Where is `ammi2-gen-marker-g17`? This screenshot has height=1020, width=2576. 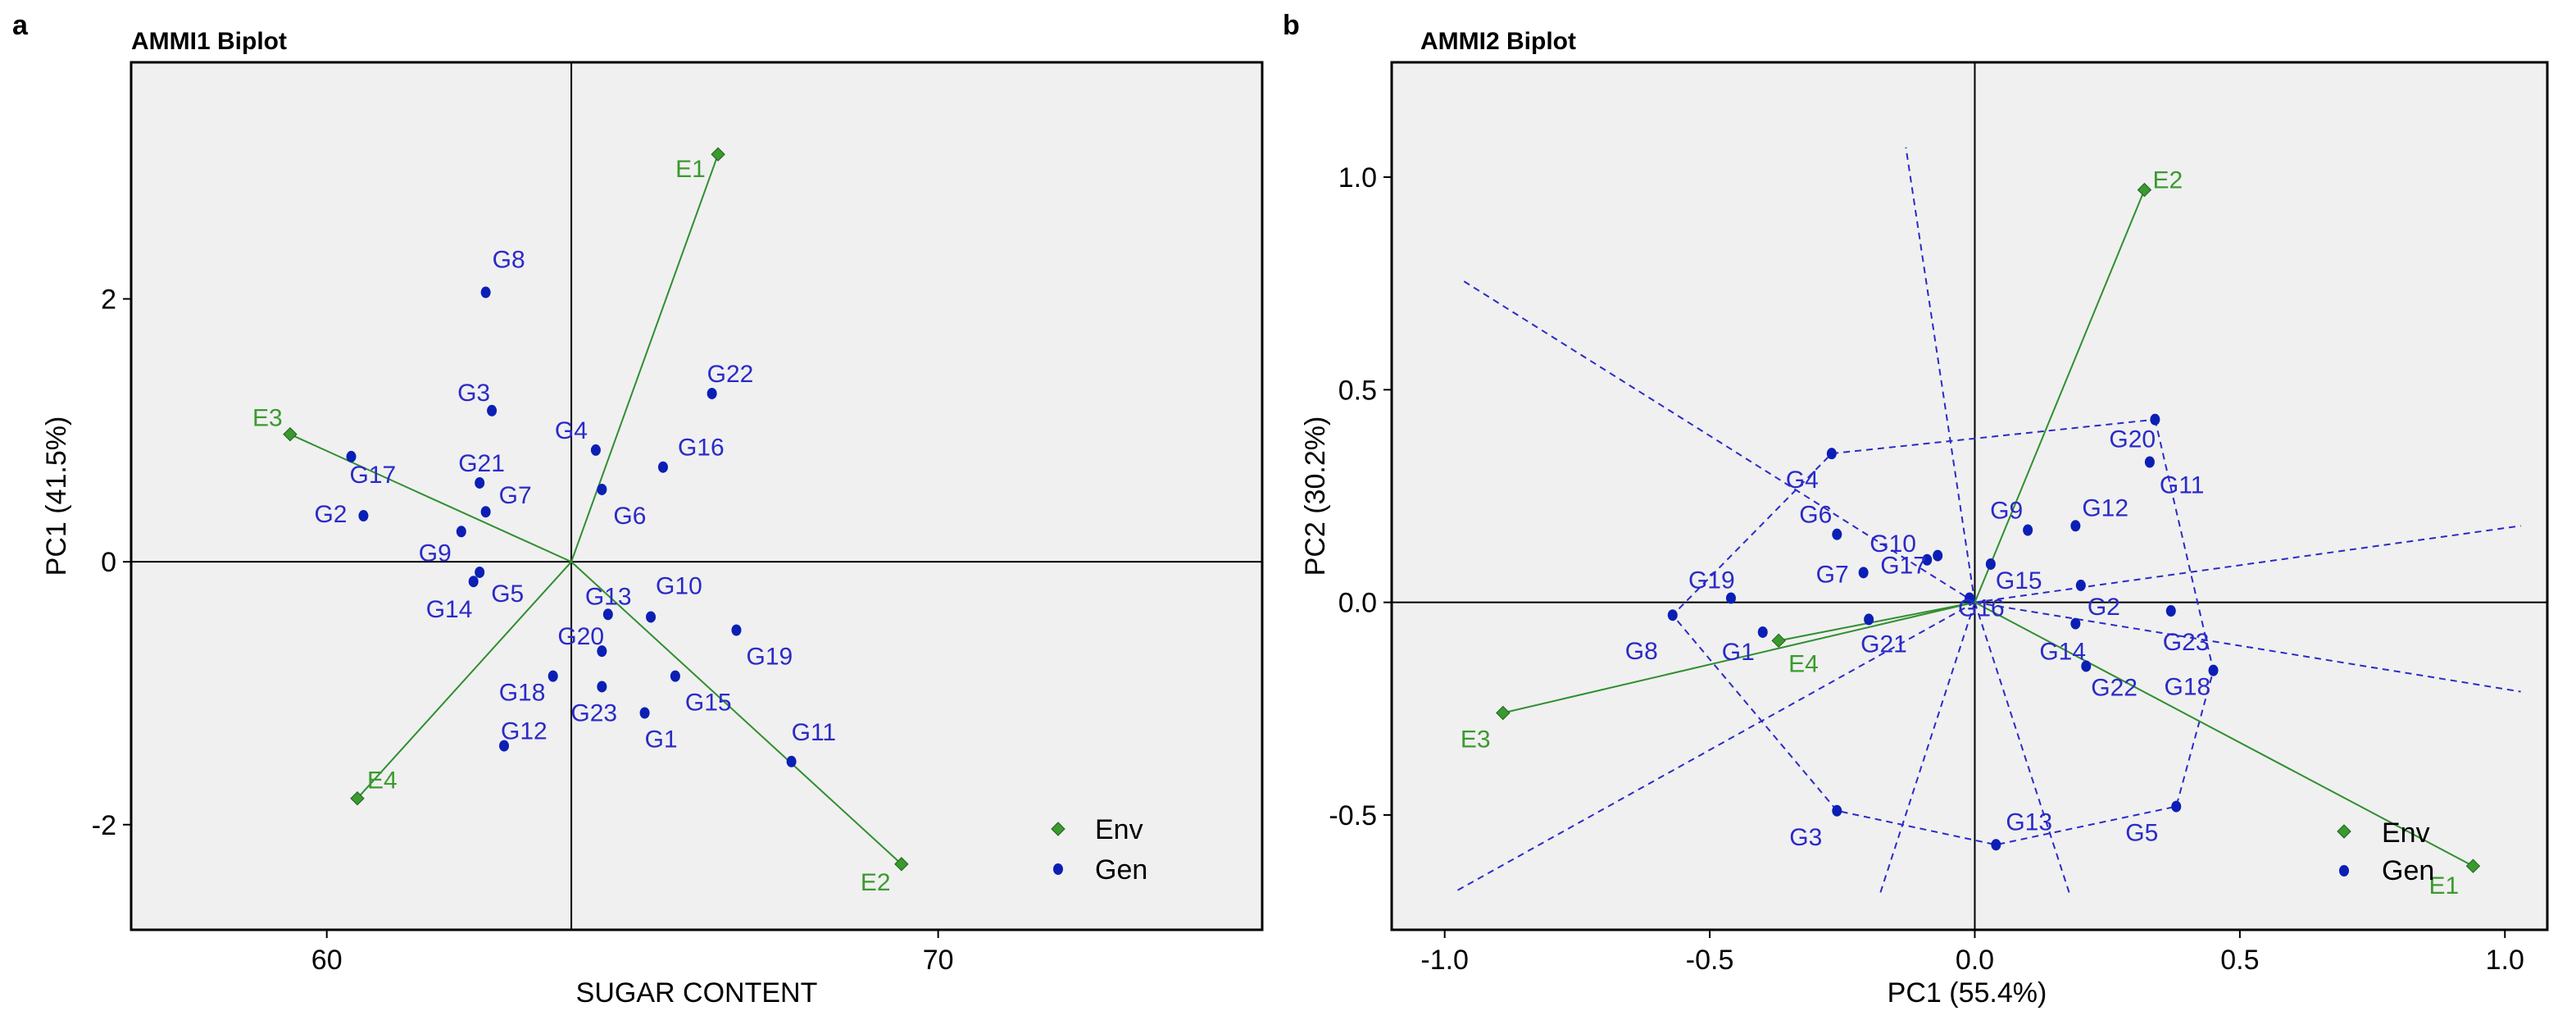
ammi2-gen-marker-g17 is located at coordinates (1938, 555).